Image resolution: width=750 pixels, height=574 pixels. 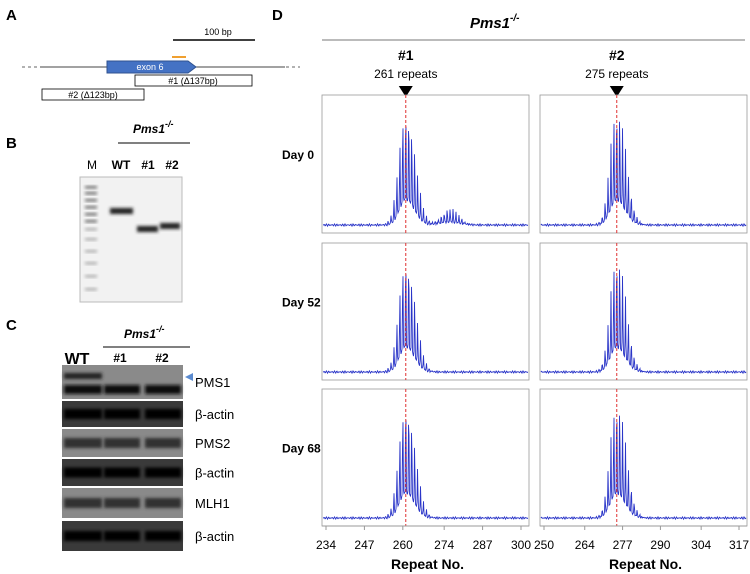 What do you see at coordinates (298, 155) in the screenshot?
I see `row-label: Day 0` at bounding box center [298, 155].